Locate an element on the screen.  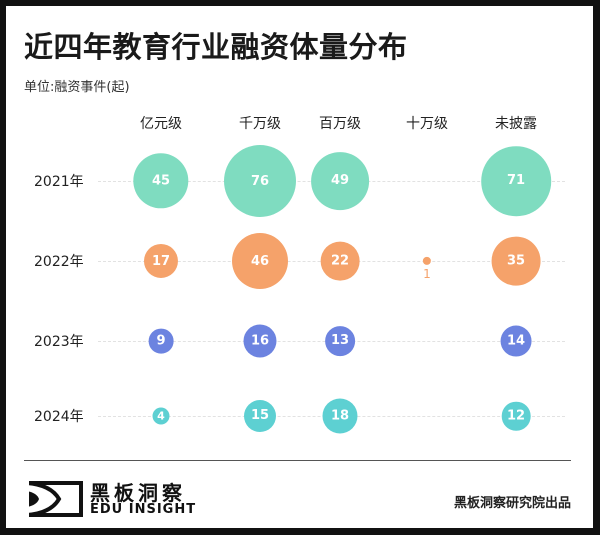
data-bubble: 35 is located at coordinates (516, 261).